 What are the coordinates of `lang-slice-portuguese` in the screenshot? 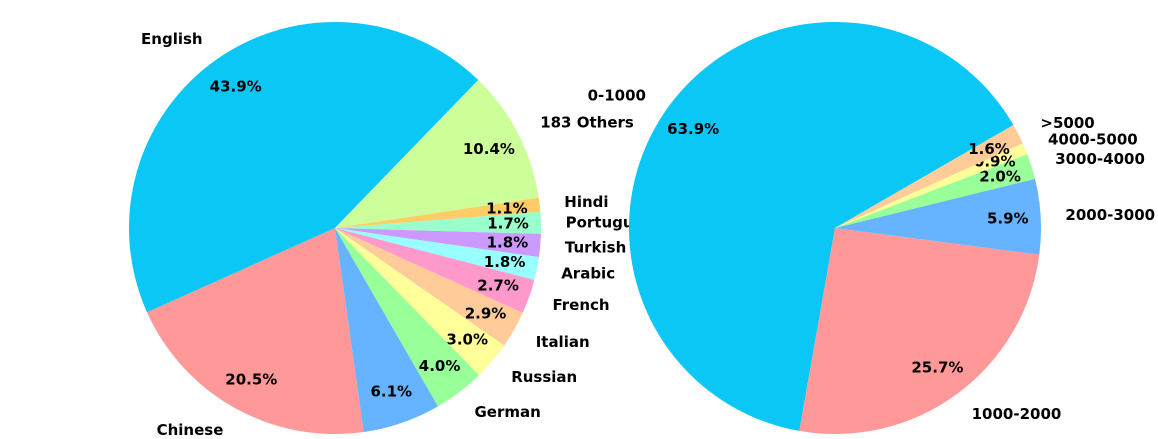 It's located at (438, 222).